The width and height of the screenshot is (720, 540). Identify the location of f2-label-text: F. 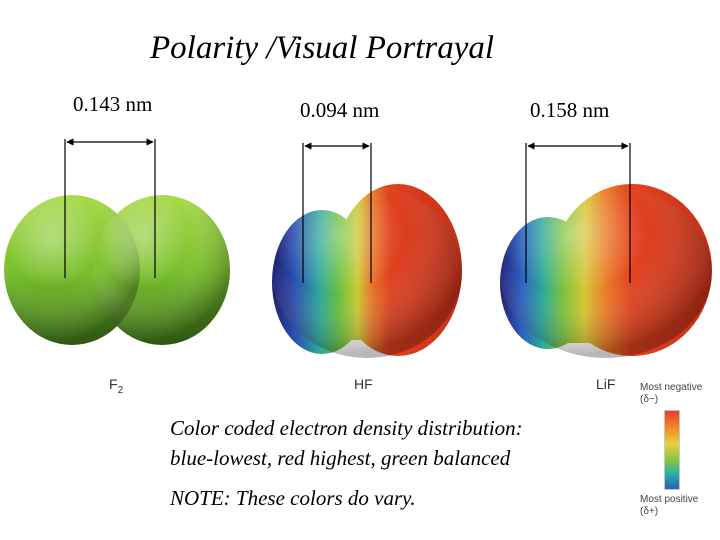
(113, 384).